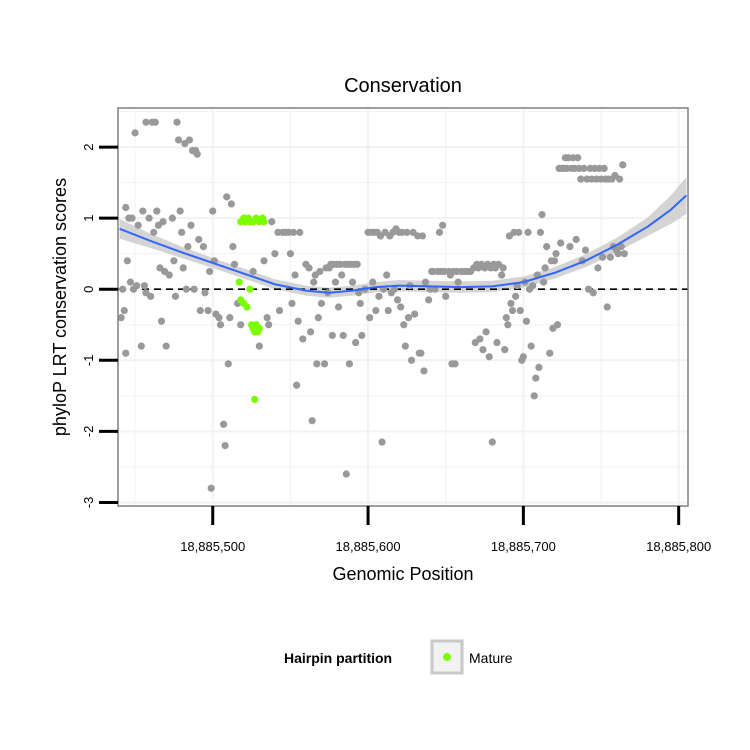 The width and height of the screenshot is (750, 750). I want to click on y-tick-label: 1, so click(88, 218).